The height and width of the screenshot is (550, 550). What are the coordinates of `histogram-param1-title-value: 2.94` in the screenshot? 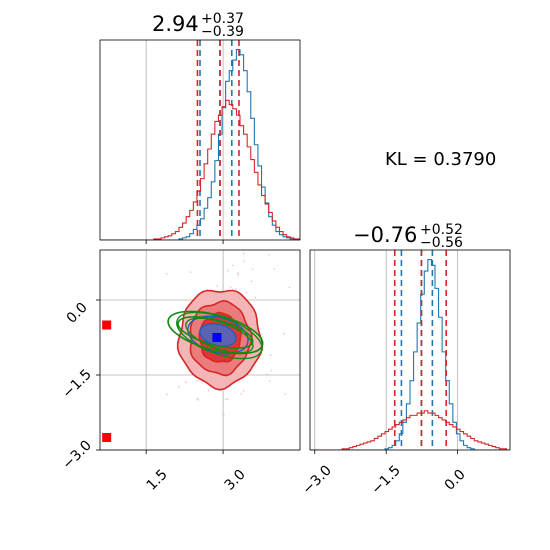 It's located at (175, 24).